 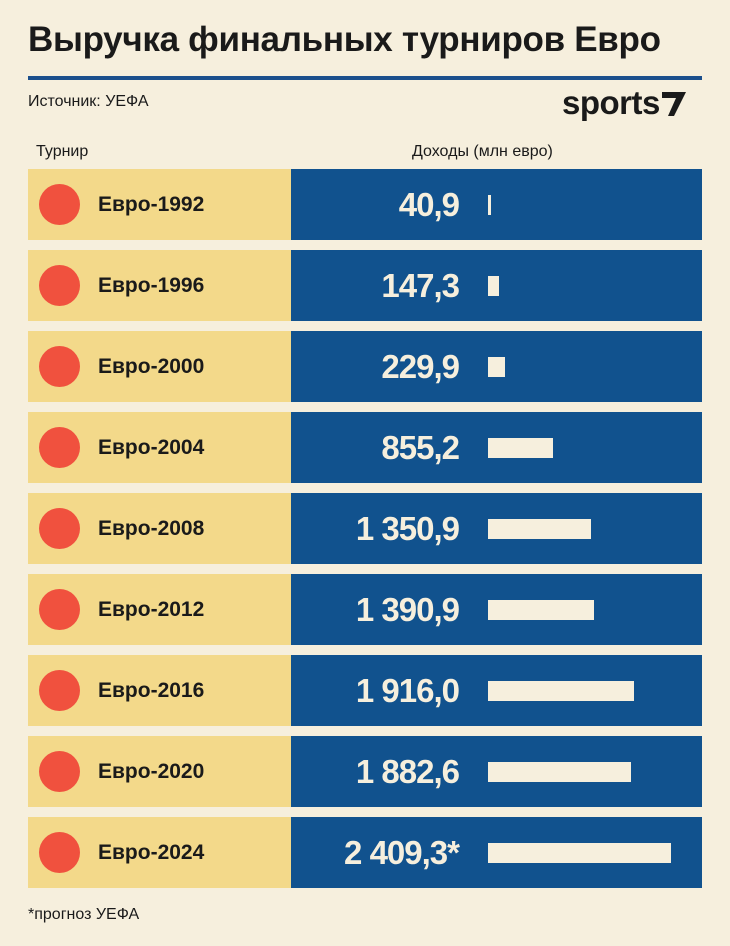 I want to click on data-label: 1 390,9, so click(x=407, y=609).